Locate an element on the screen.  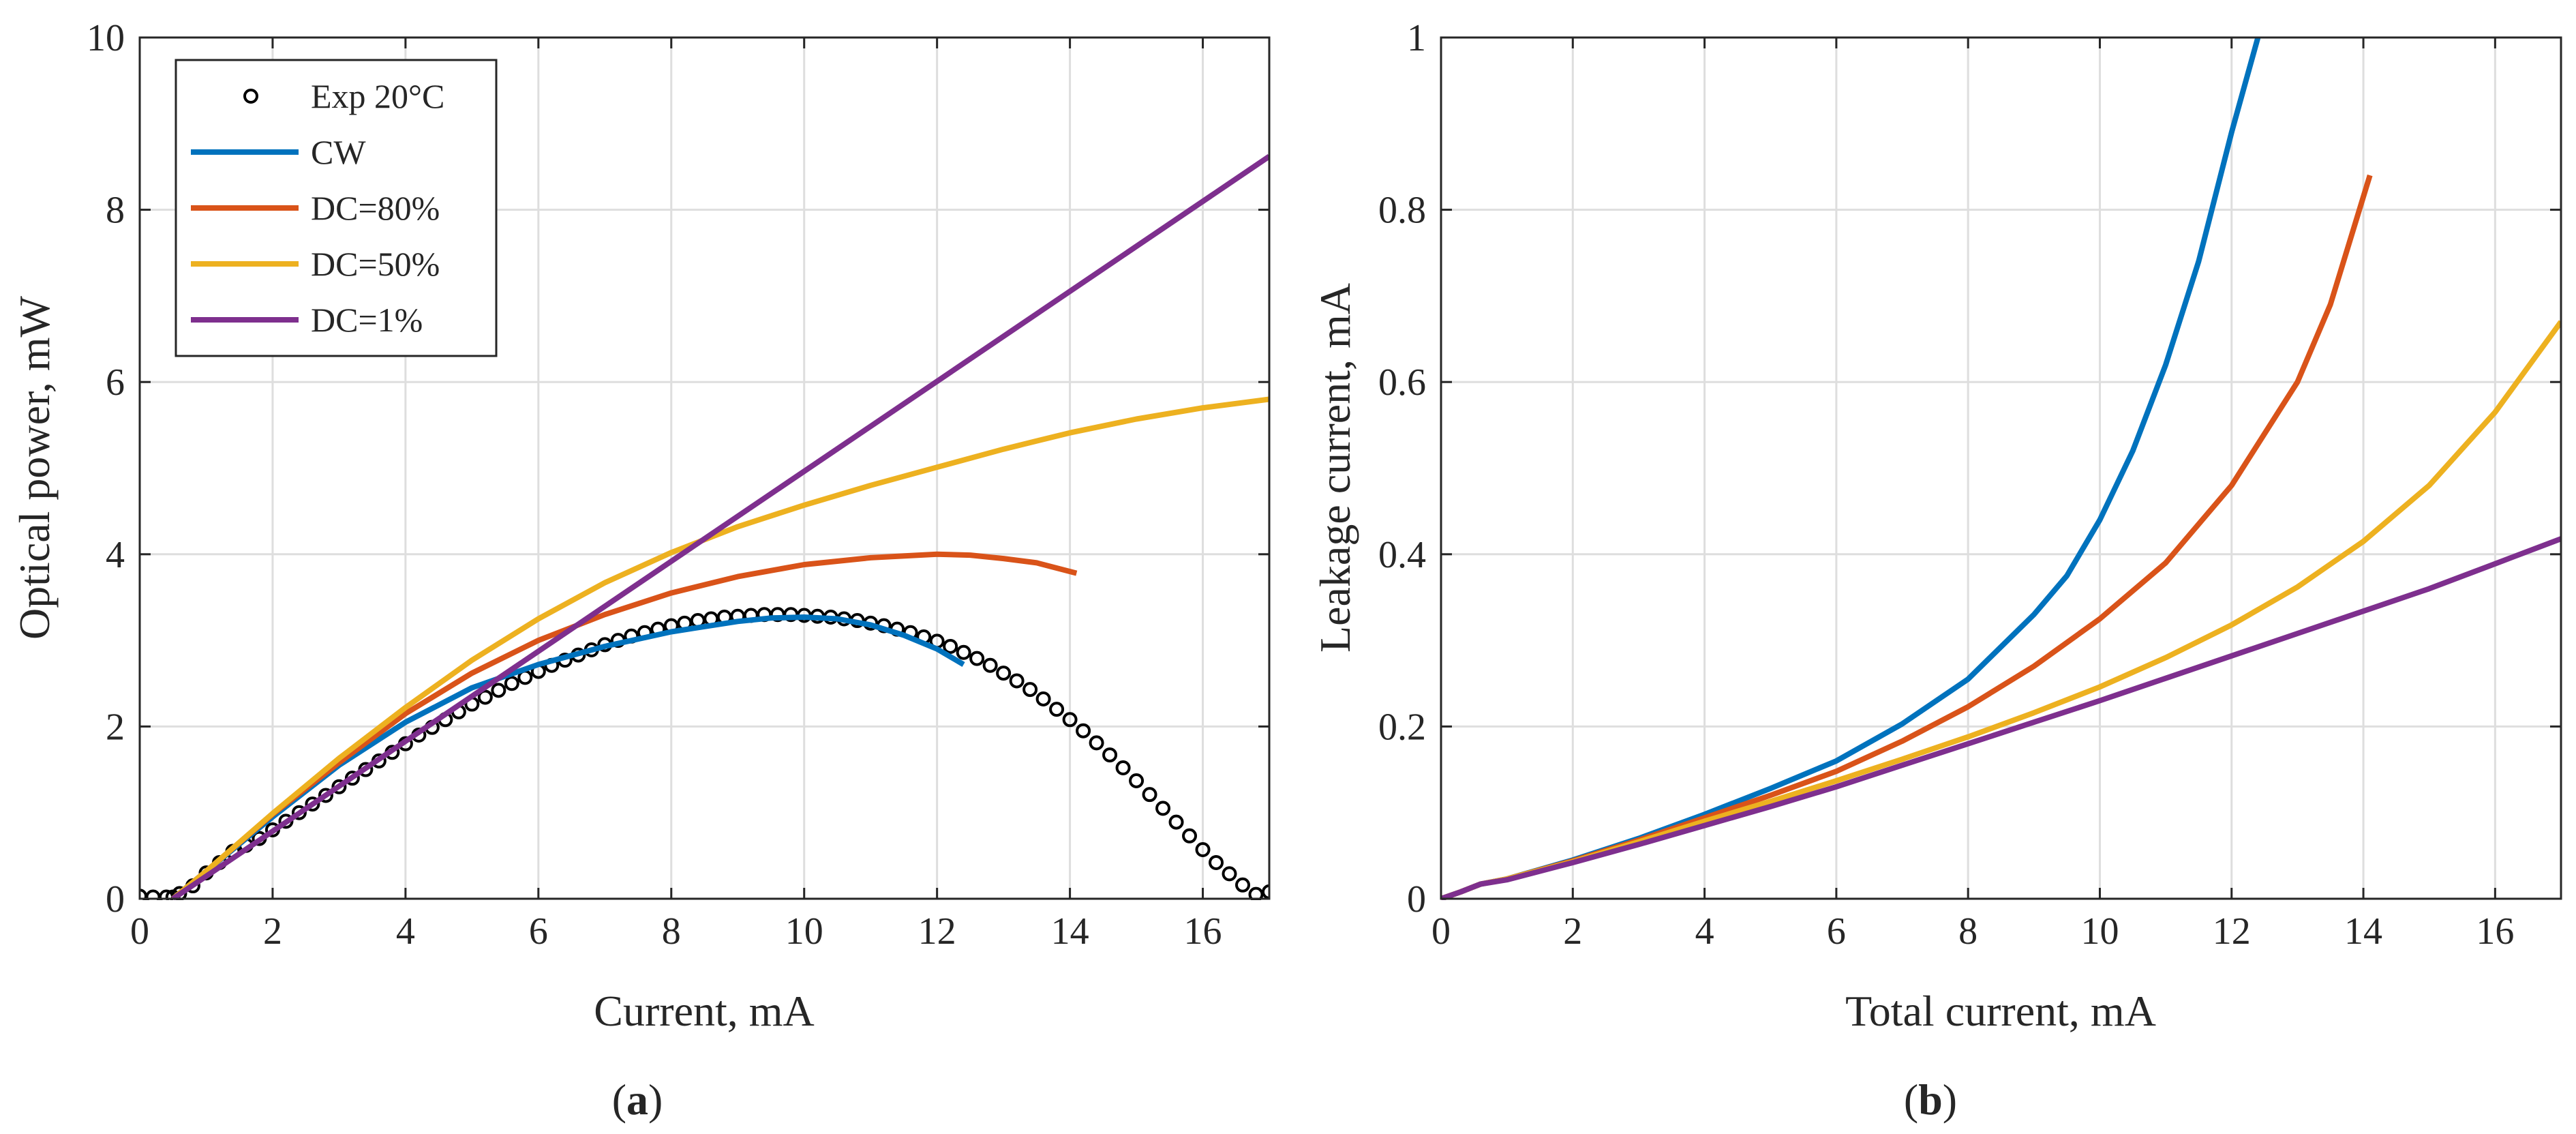
legend-item: CW is located at coordinates (278, 152).